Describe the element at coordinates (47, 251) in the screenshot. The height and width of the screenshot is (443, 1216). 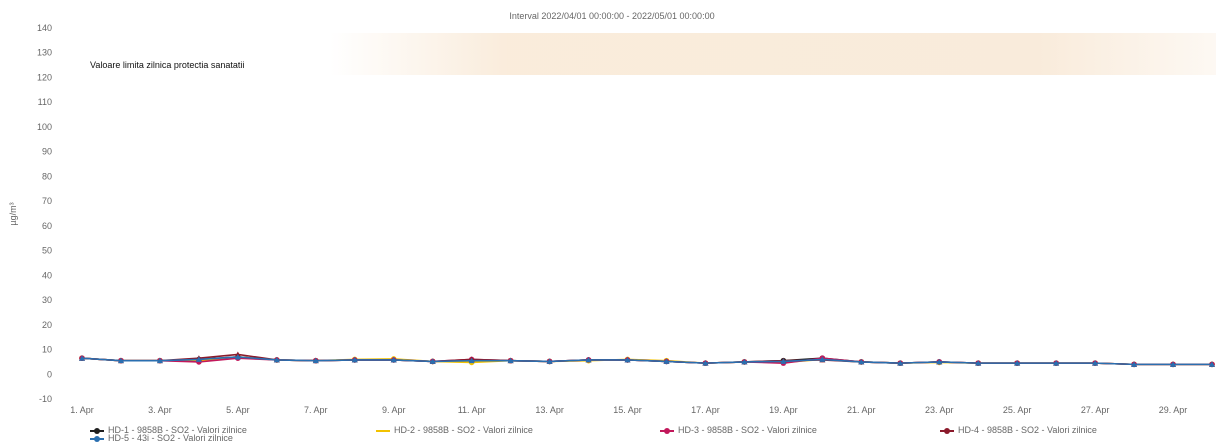
I see `y-tick-label: 50` at that location.